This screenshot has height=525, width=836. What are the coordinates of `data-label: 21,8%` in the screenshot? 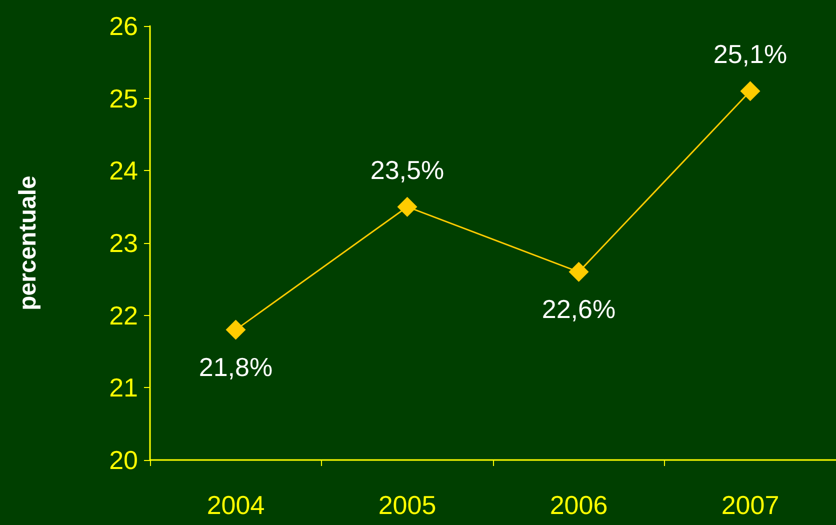 It's located at (235, 367).